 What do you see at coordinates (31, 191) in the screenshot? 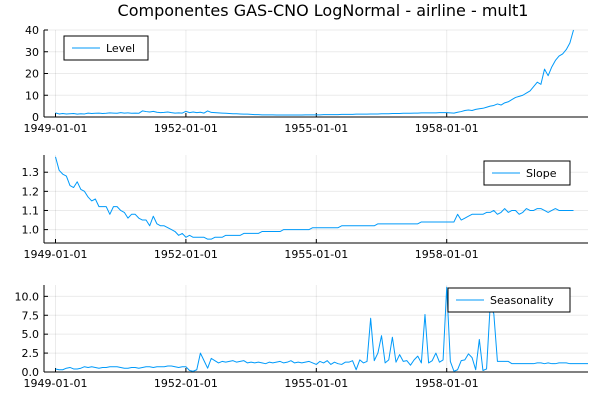
I see `y-tick-label: 1.2` at bounding box center [31, 191].